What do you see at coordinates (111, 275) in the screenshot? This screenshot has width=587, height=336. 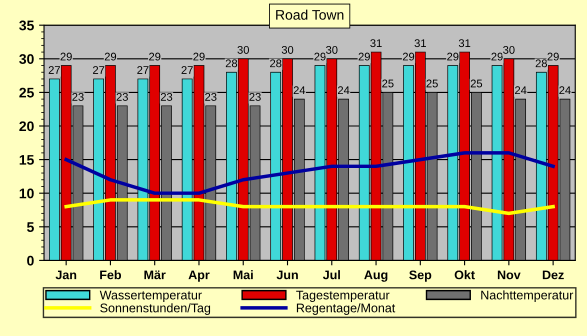 I see `x-tick-label: Feb` at bounding box center [111, 275].